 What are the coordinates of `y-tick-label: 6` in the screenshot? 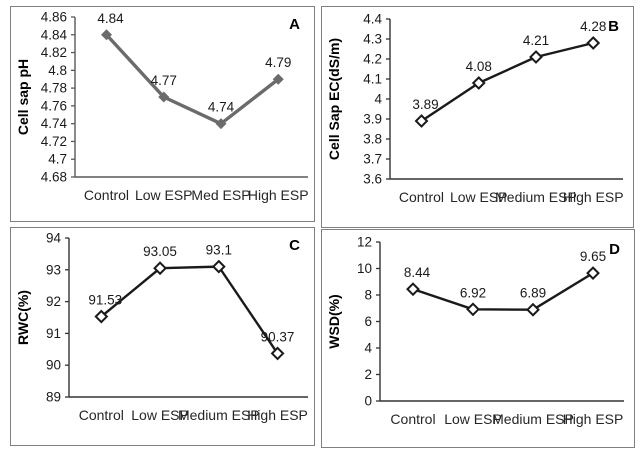 It's located at (368, 321).